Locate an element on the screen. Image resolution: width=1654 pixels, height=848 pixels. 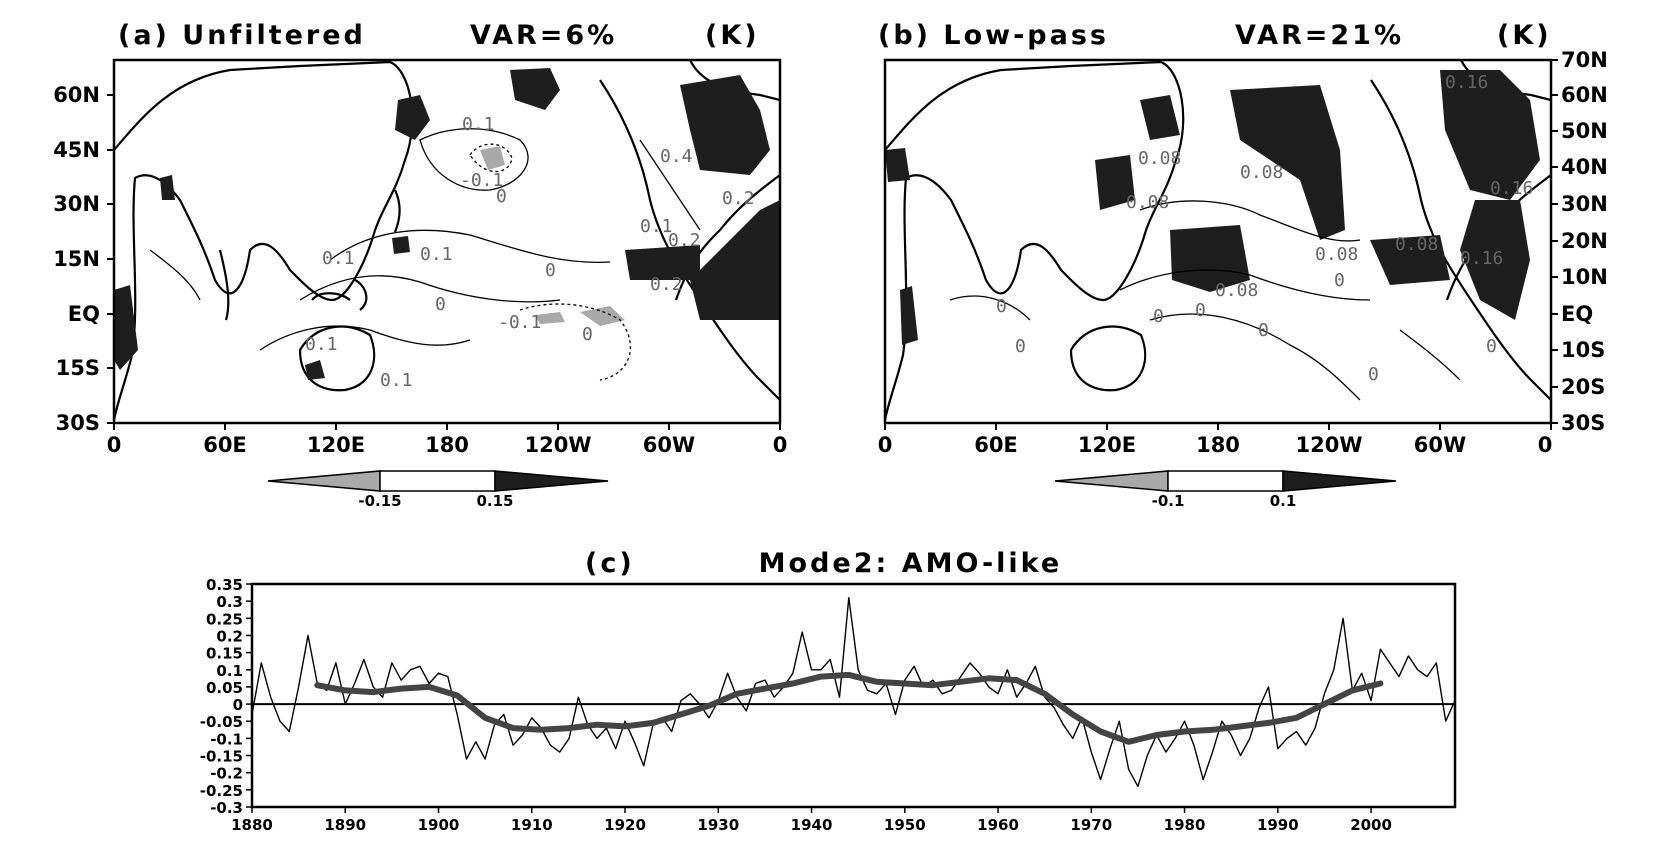
panel-b-x-tick-labels: 0 60E 120E 180 120W 60W 0 is located at coordinates (1215, 445).